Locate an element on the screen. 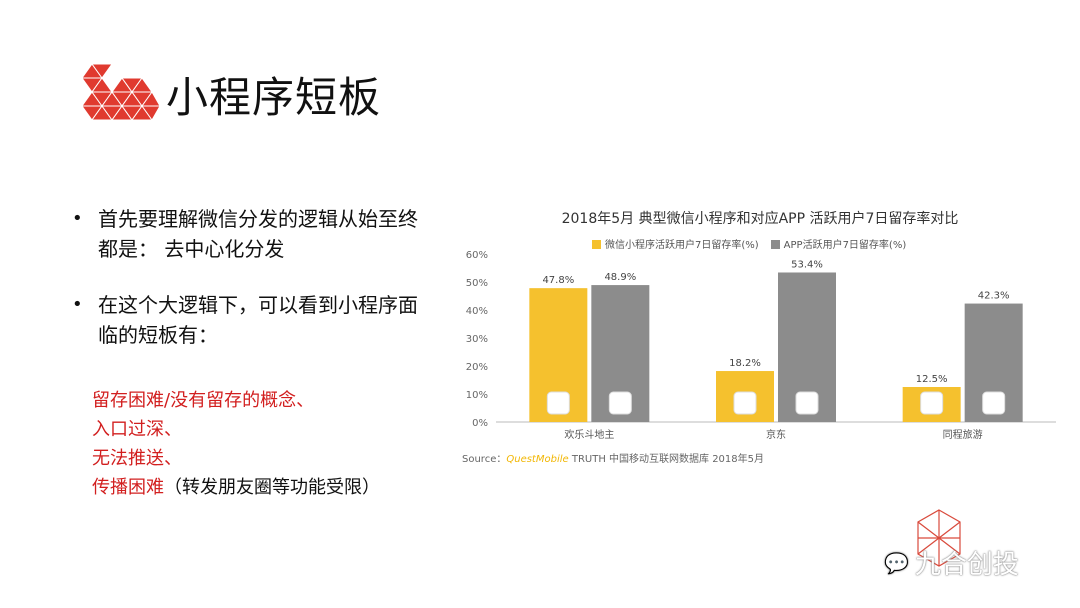 The height and width of the screenshot is (608, 1080). data-label: 18.2% is located at coordinates (745, 363).